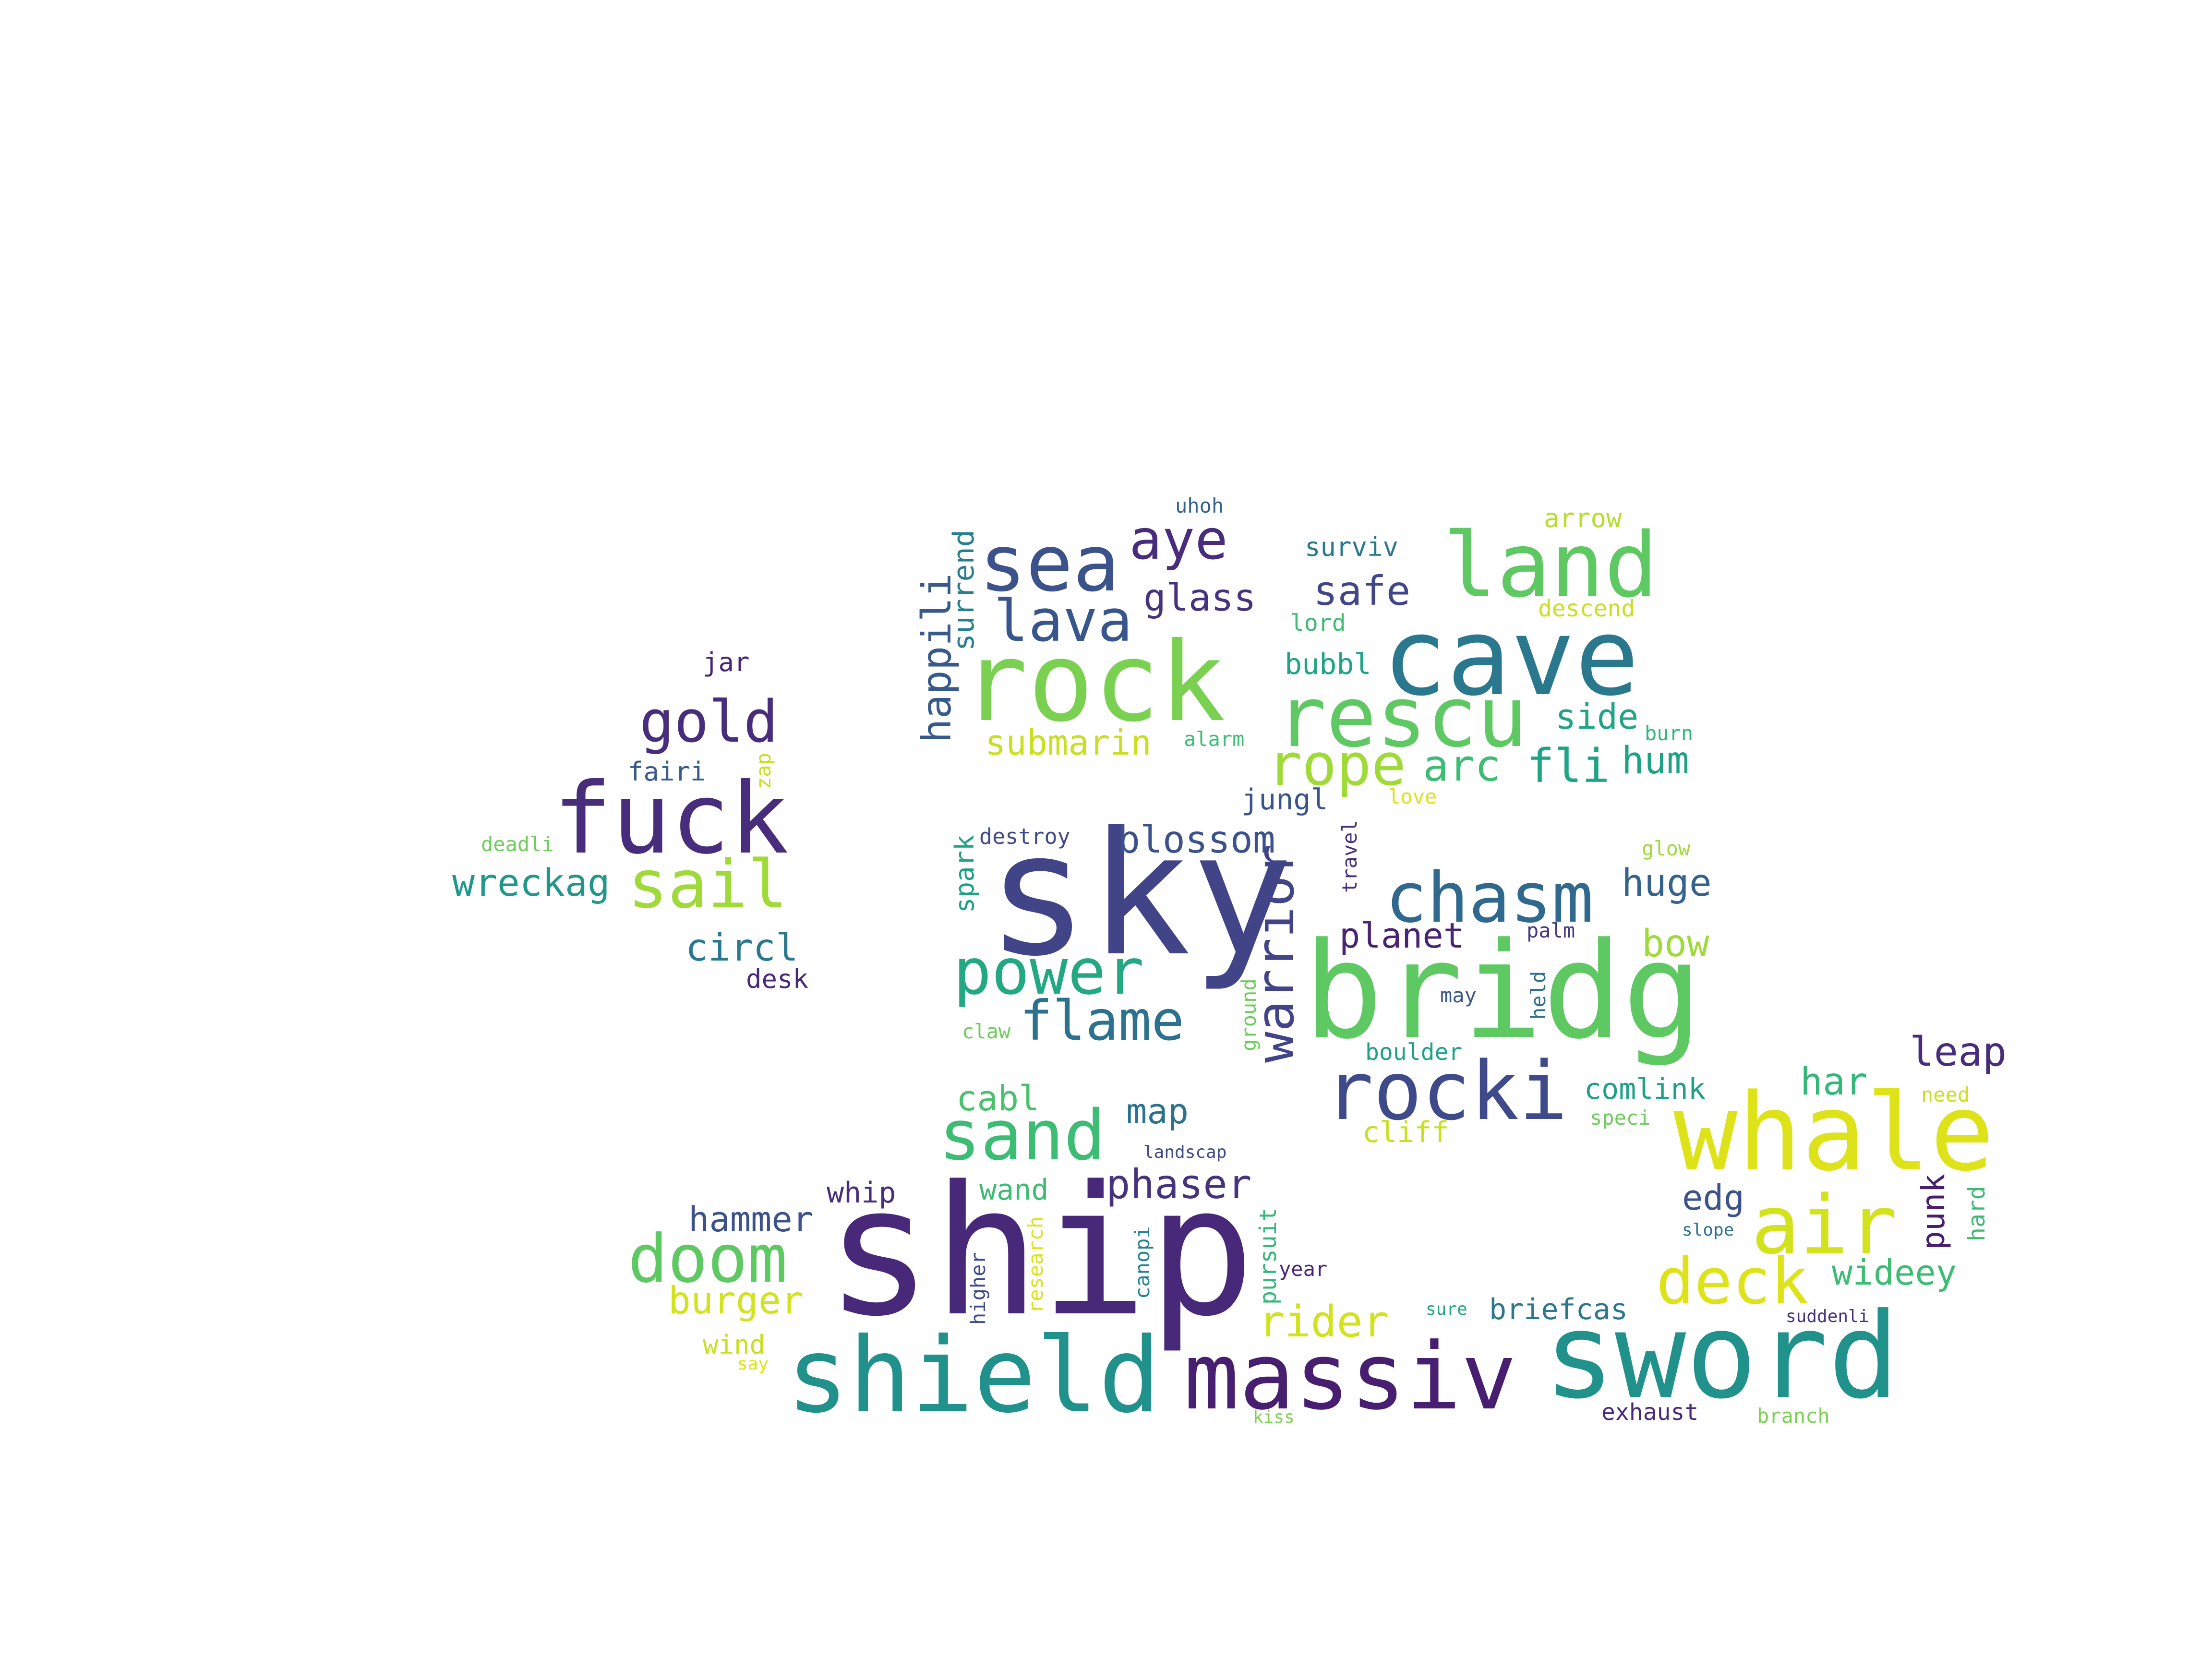 This screenshot has width=2212, height=1659. Describe the element at coordinates (1184, 1152) in the screenshot. I see `word-landscap: landscap` at that location.